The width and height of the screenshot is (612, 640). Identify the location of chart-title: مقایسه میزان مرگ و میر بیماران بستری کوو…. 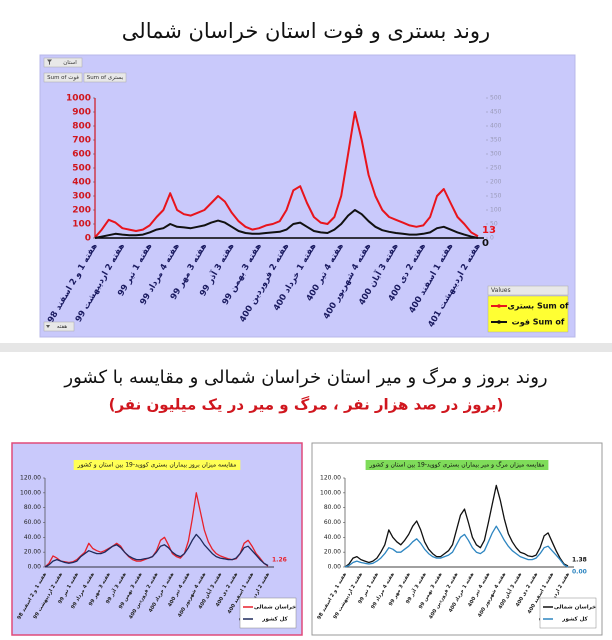
(457, 464).